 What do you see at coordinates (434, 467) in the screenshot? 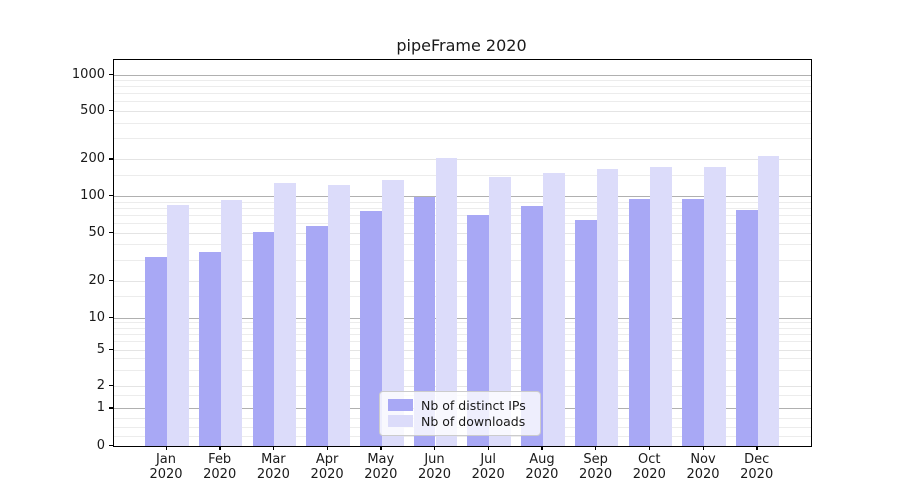
I see `x-tick-label: Jun 2020` at bounding box center [434, 467].